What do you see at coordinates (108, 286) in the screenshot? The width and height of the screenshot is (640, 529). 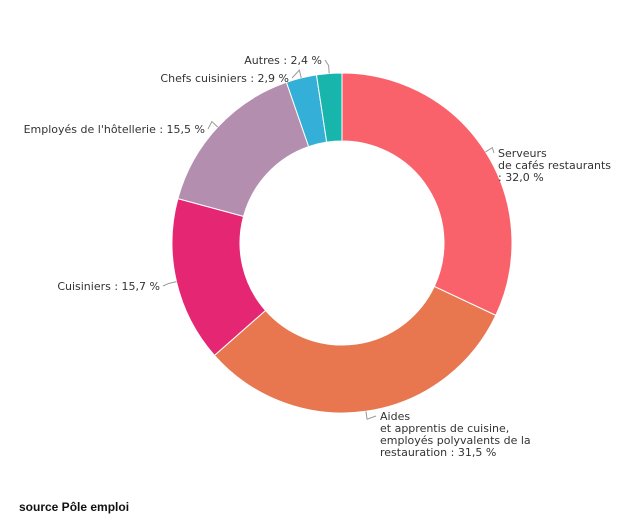 I see `slice-label-2: Cuisiniers : 15,7 %` at bounding box center [108, 286].